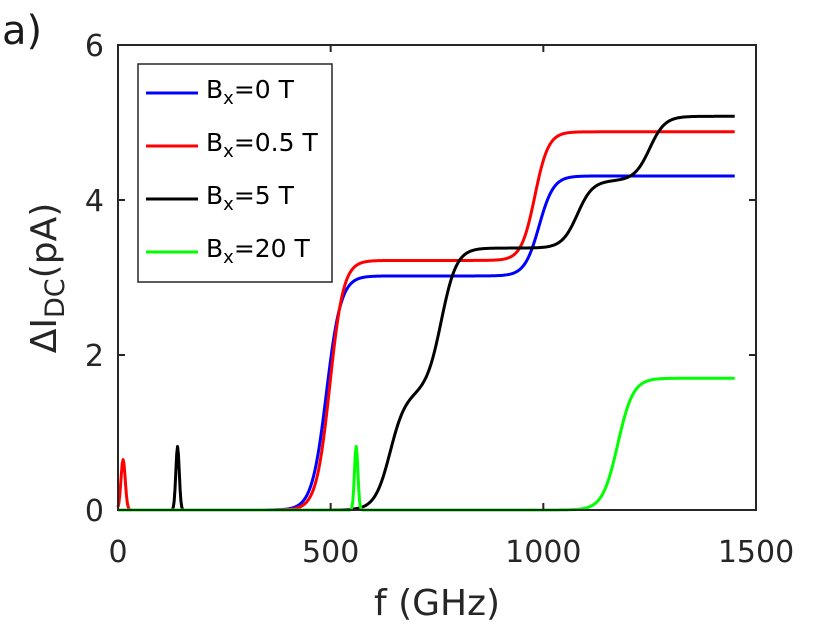 Image resolution: width=840 pixels, height=630 pixels. I want to click on x-tick-label-3: 1500, so click(756, 552).